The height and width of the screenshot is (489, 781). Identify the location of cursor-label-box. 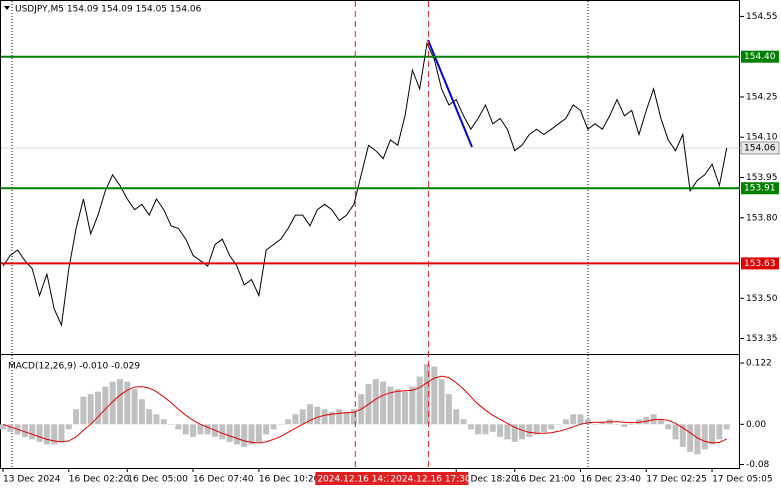
(355, 478).